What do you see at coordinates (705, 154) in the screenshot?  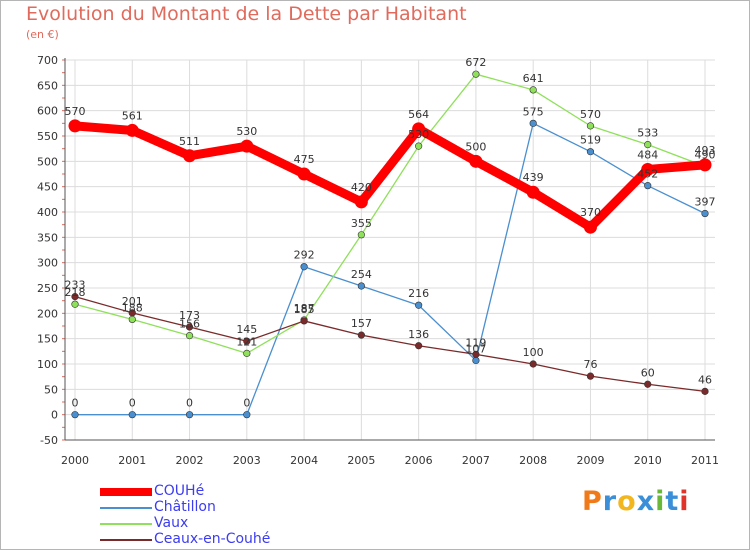 I see `data-label: 490` at bounding box center [705, 154].